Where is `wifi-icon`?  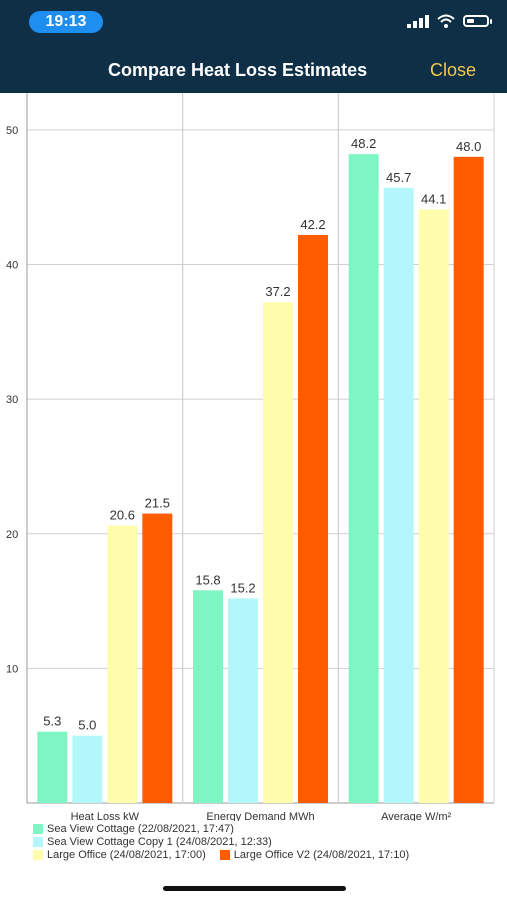
wifi-icon is located at coordinates (446, 21).